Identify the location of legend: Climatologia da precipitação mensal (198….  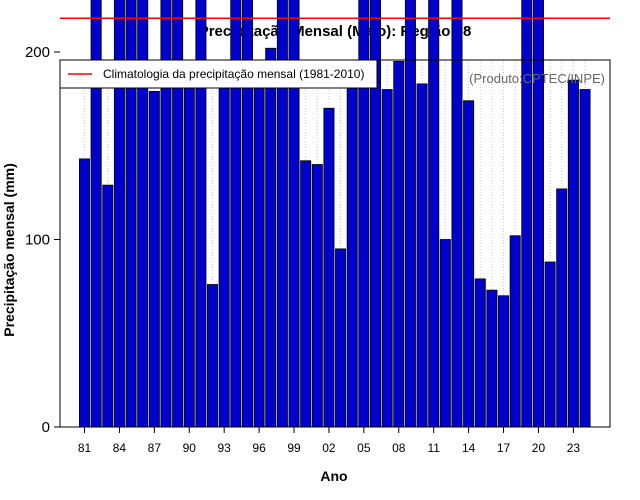
(218, 74).